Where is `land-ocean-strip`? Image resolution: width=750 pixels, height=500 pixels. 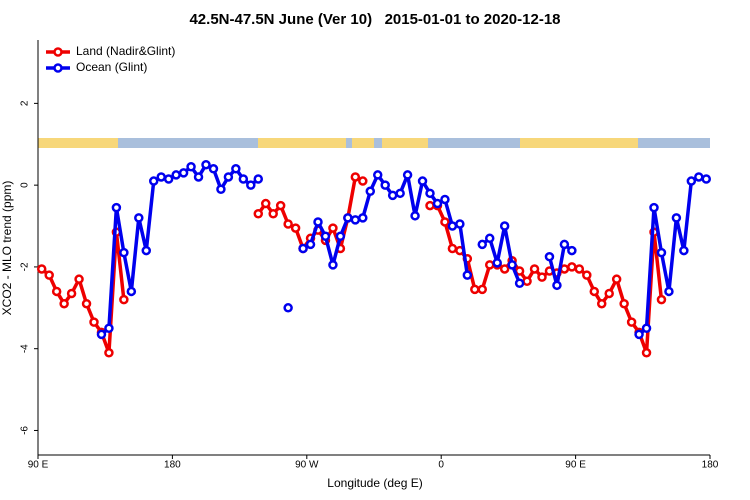 land-ocean-strip is located at coordinates (374, 143).